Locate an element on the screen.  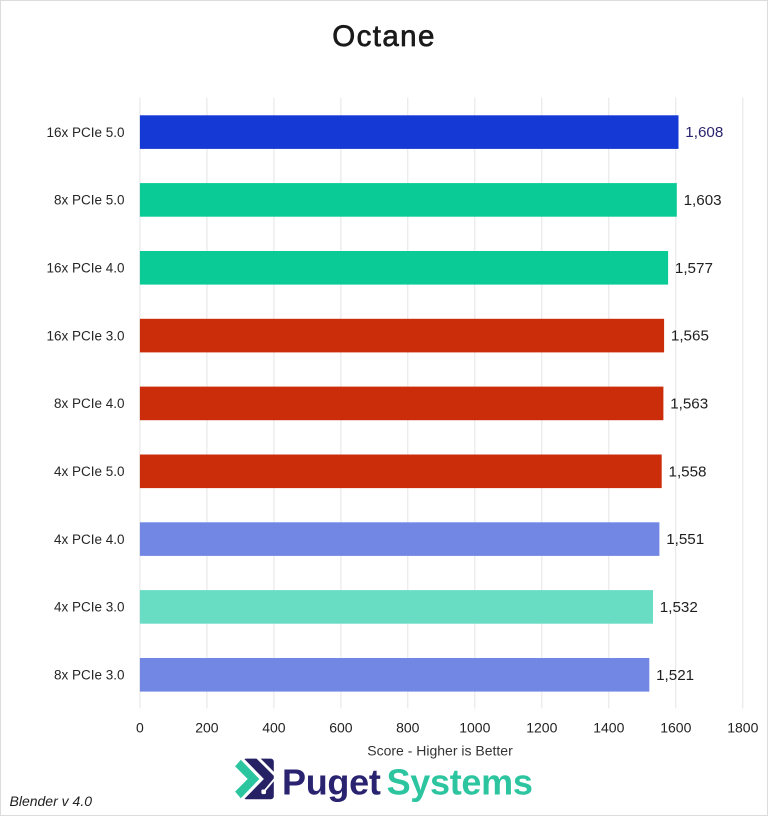
svg-text: 1,532 is located at coordinates (679, 607).